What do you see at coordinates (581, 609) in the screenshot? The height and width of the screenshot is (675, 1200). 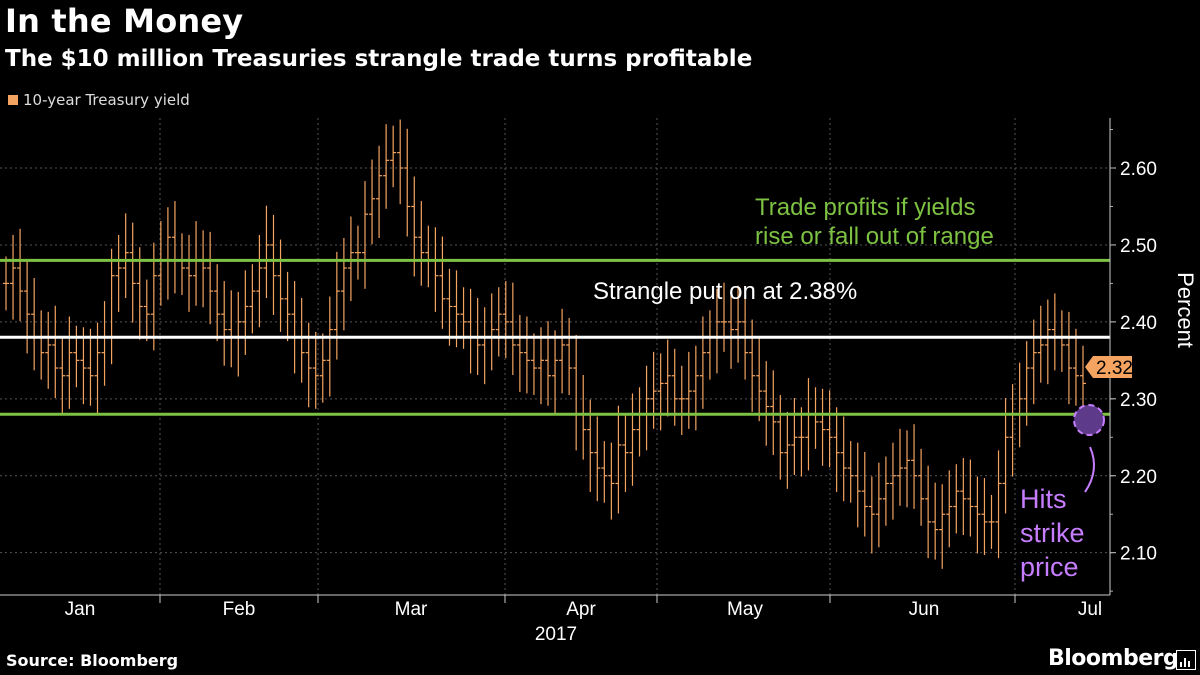 I see `x-tick-label: Apr` at bounding box center [581, 609].